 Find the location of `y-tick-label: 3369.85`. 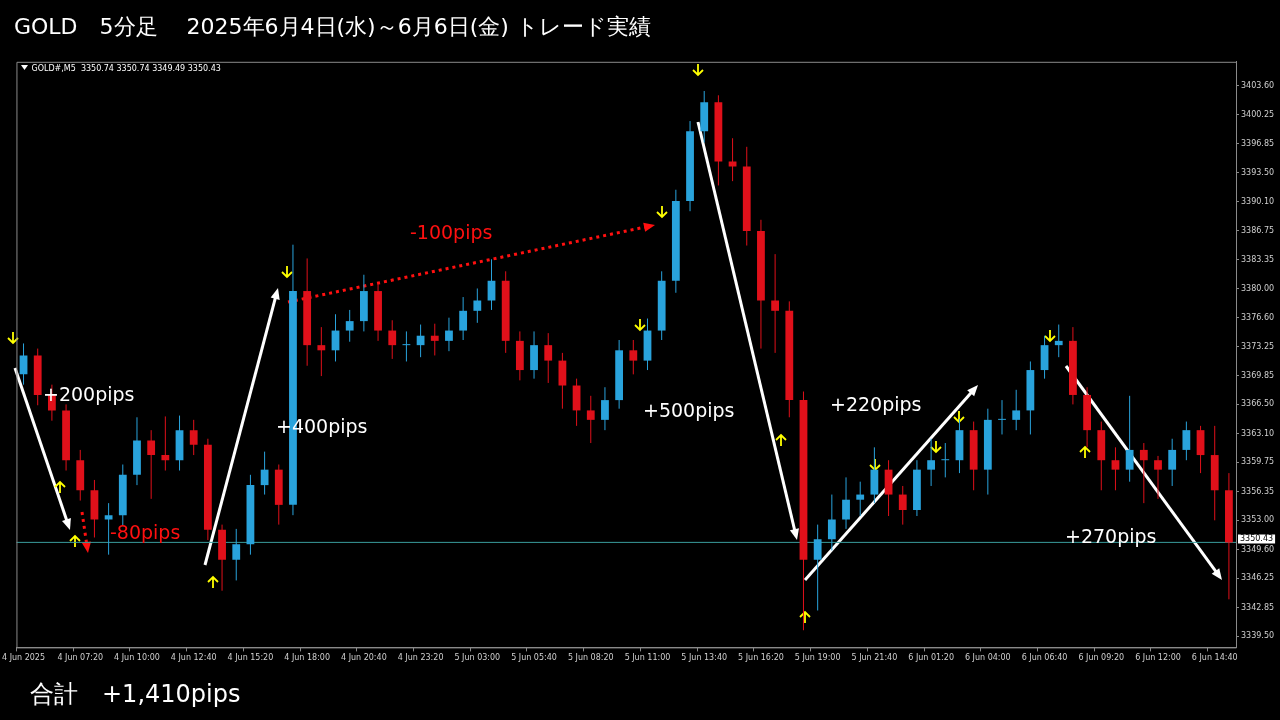

y-tick-label: 3369.85 is located at coordinates (1258, 375).